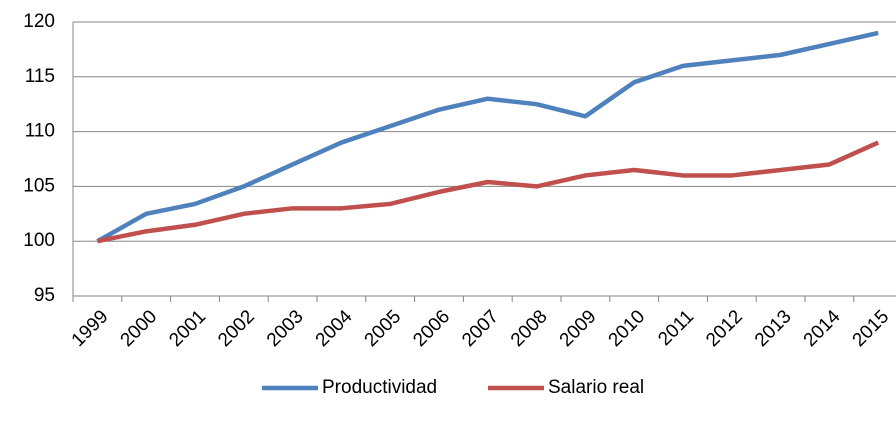 The height and width of the screenshot is (429, 896). What do you see at coordinates (596, 387) in the screenshot?
I see `legend-label: Salario real` at bounding box center [596, 387].